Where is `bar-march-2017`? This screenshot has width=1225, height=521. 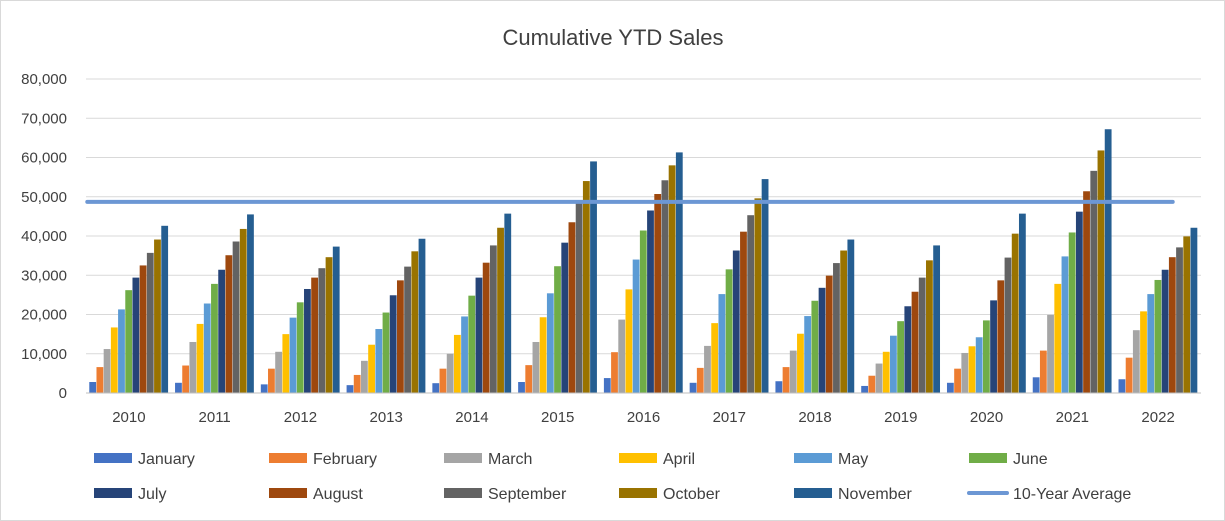
bar-march-2017 is located at coordinates (707, 369).